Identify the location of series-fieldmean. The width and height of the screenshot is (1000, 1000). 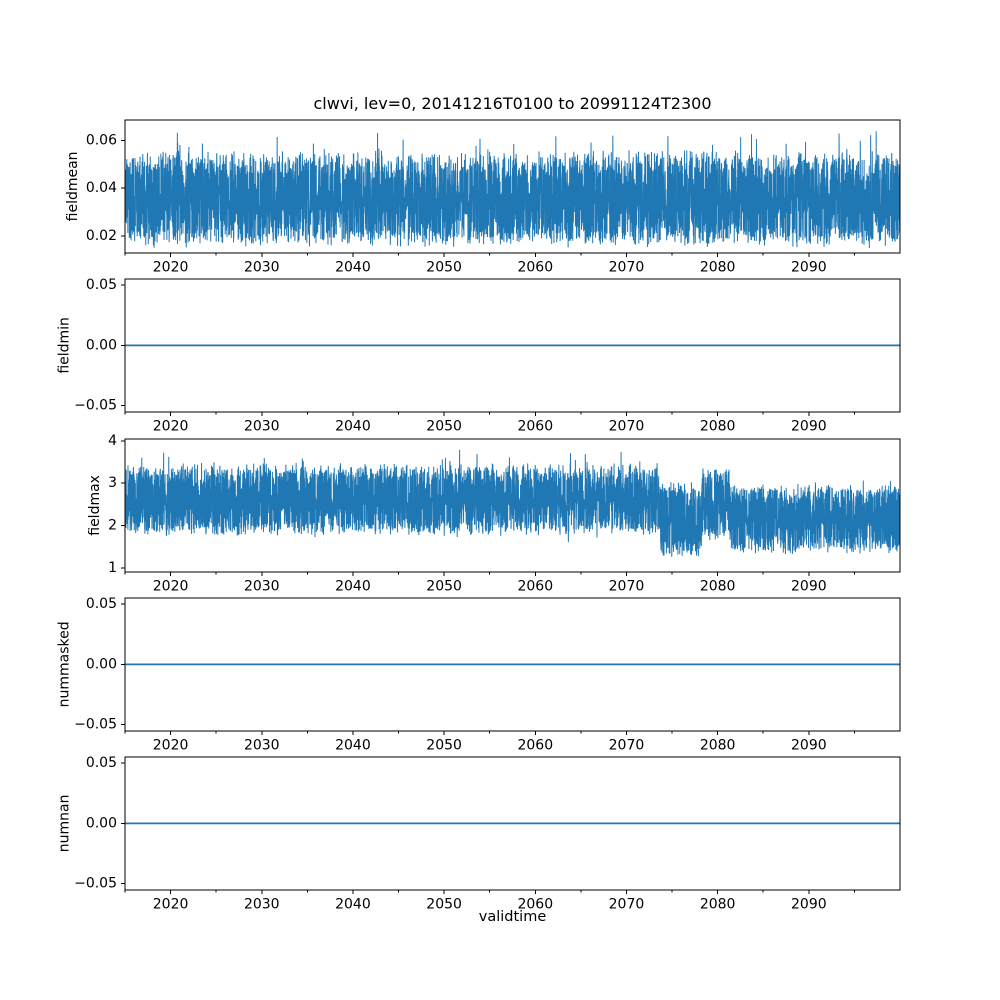
(512, 189).